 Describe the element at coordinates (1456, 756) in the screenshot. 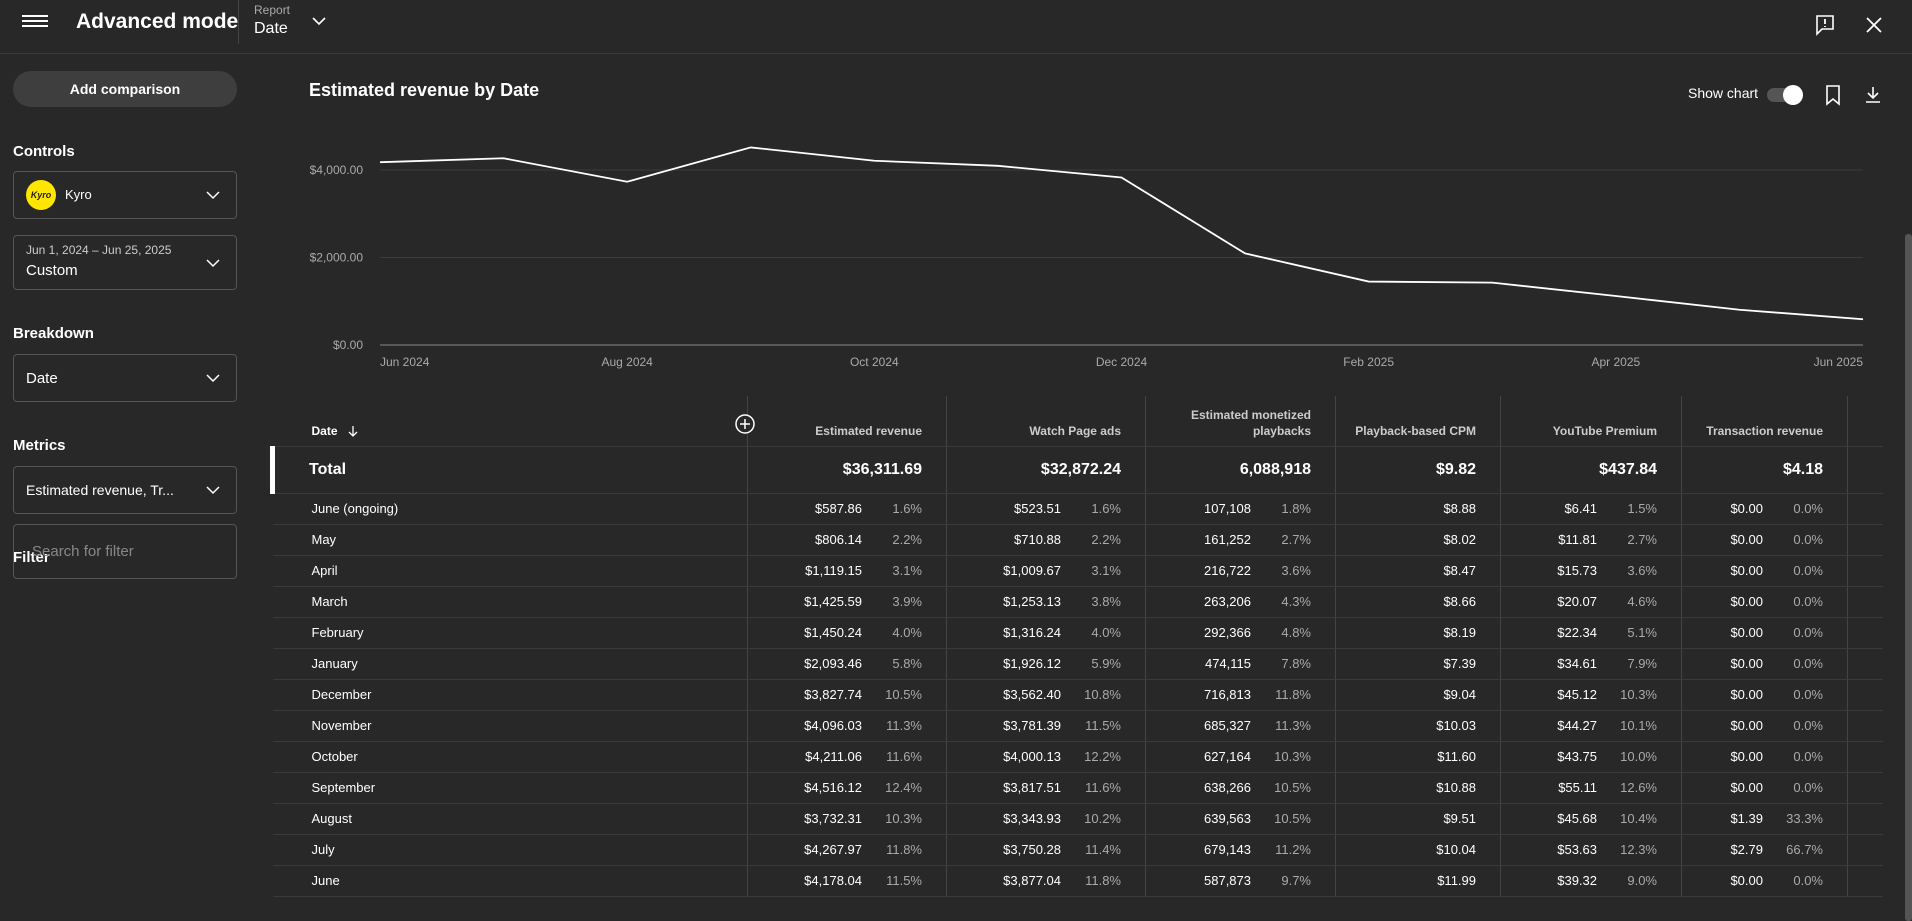

I see `cell-value: $11.60` at that location.